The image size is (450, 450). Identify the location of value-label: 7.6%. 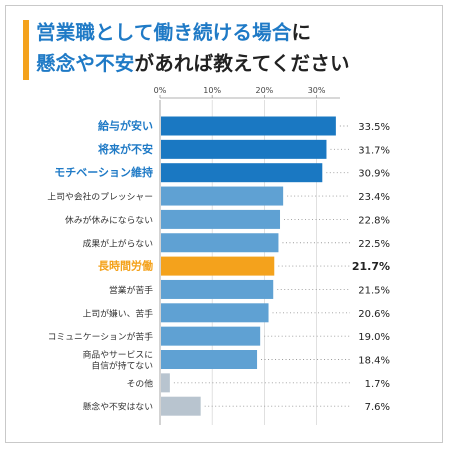
(377, 407).